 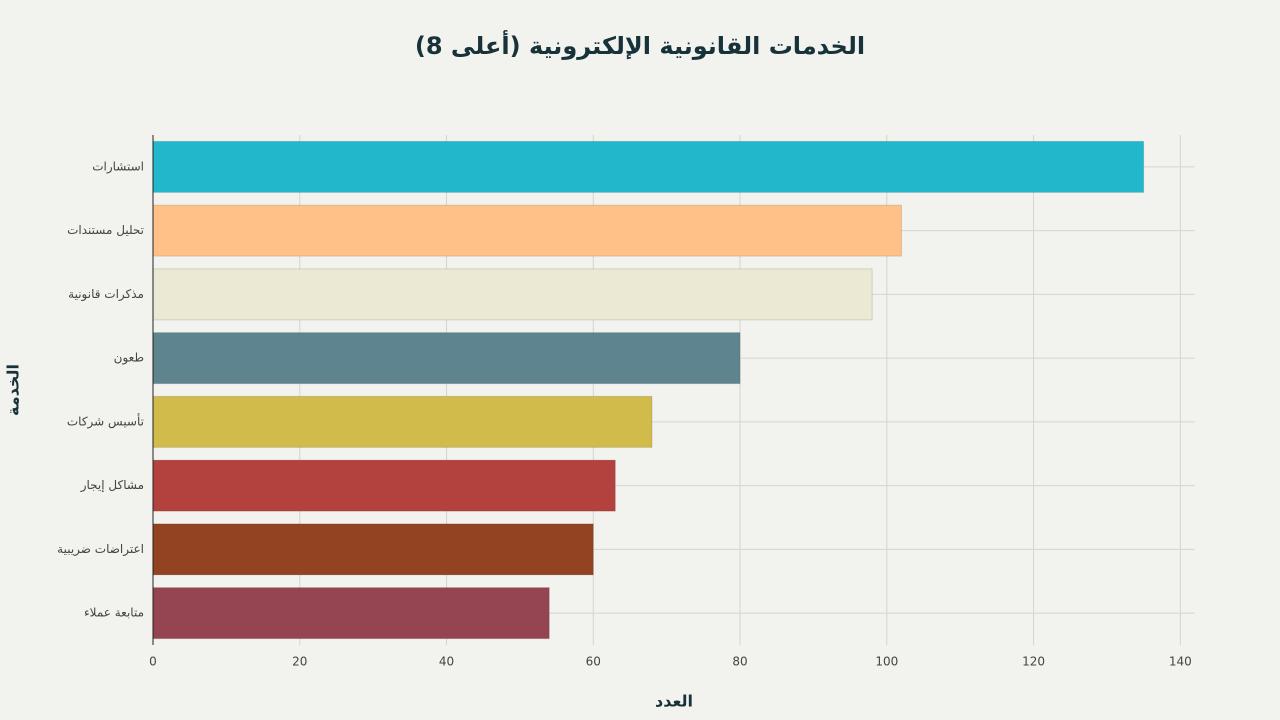 What do you see at coordinates (674, 701) in the screenshot?
I see `x-axis-label: العدد` at bounding box center [674, 701].